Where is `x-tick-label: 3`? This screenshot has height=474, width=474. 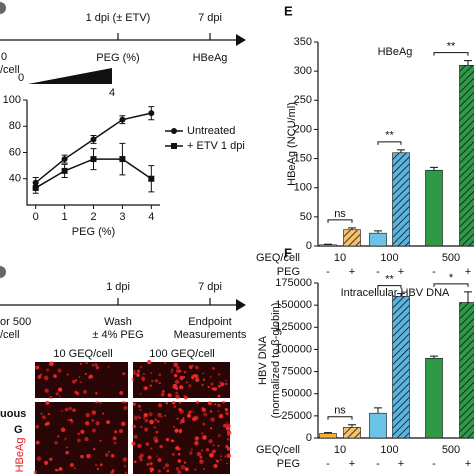
x-tick-label: 3 is located at coordinates (122, 217).